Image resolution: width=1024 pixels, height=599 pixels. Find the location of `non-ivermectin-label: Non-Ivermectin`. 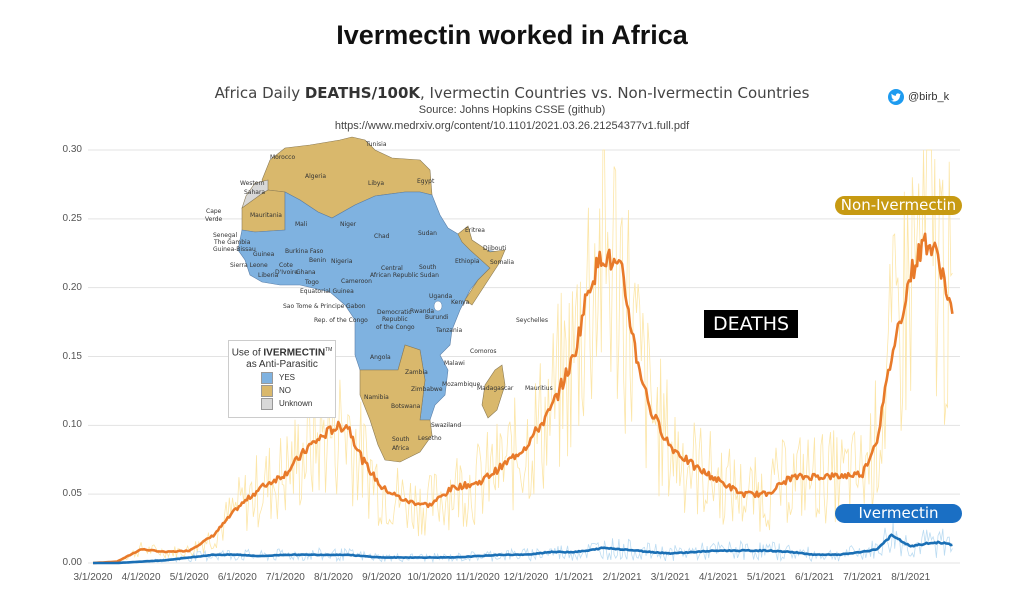

non-ivermectin-label: Non-Ivermectin is located at coordinates (898, 205).